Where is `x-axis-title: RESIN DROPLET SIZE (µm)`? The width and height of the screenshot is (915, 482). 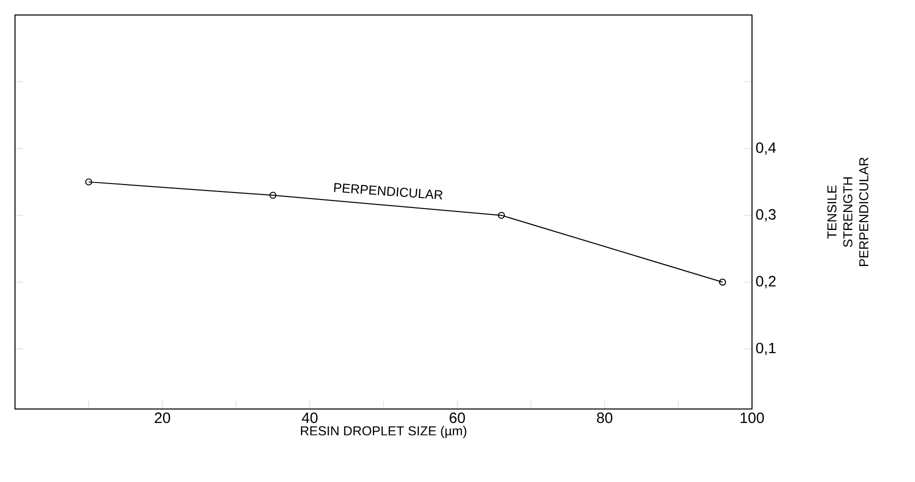
x-axis-title: RESIN DROPLET SIZE (µm) is located at coordinates (383, 432).